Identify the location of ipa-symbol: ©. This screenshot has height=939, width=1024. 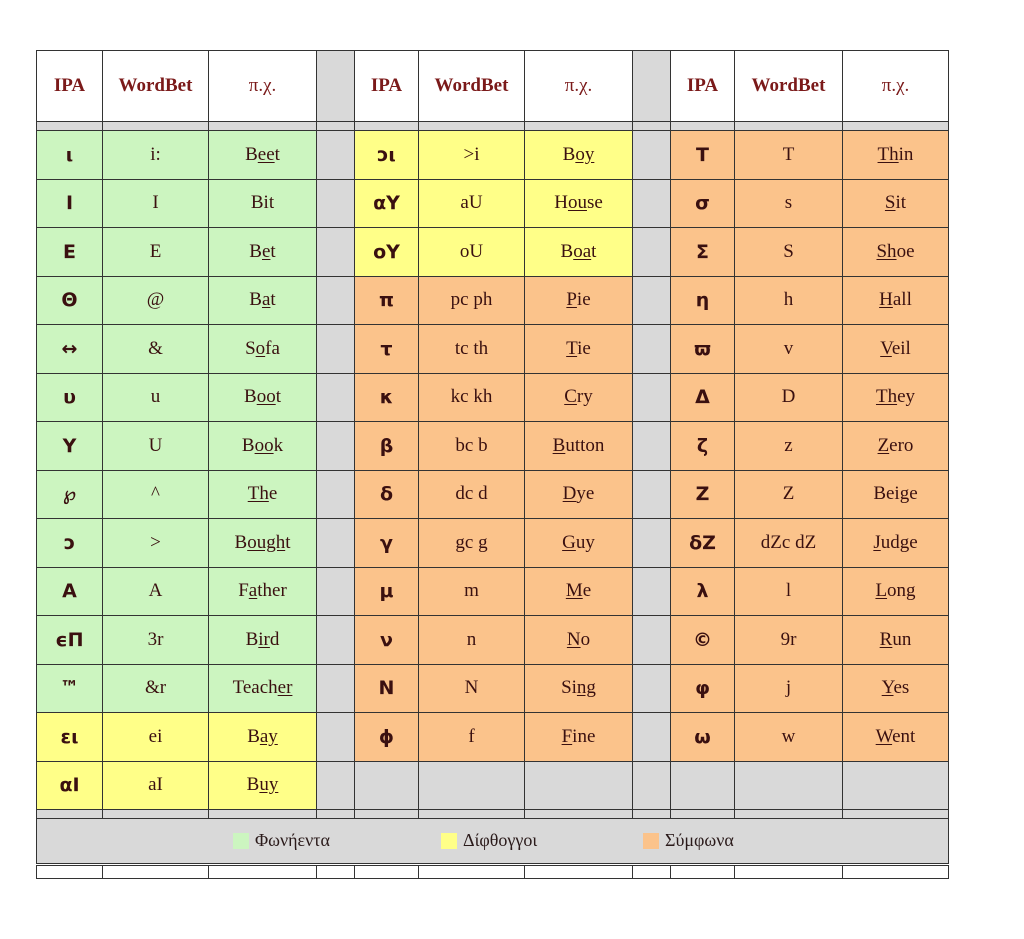
(702, 640).